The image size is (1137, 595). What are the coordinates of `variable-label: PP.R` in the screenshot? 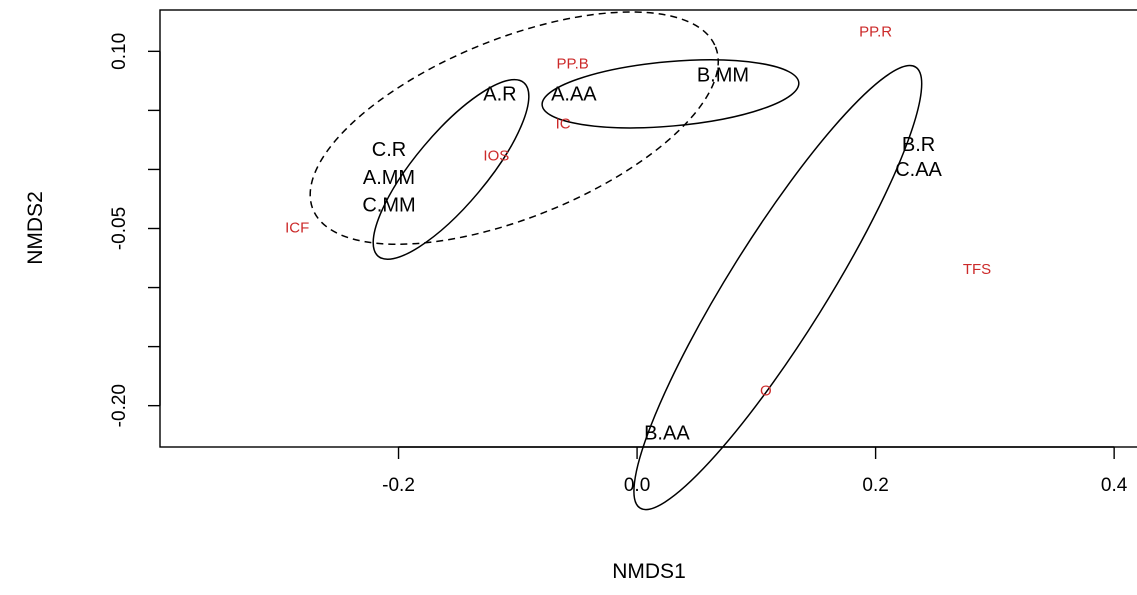 It's located at (875, 31).